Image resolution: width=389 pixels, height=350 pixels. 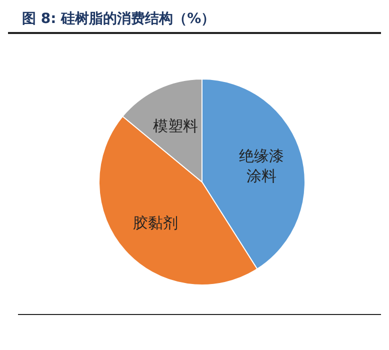 I want to click on slice-label: 模塑料, so click(x=175, y=126).